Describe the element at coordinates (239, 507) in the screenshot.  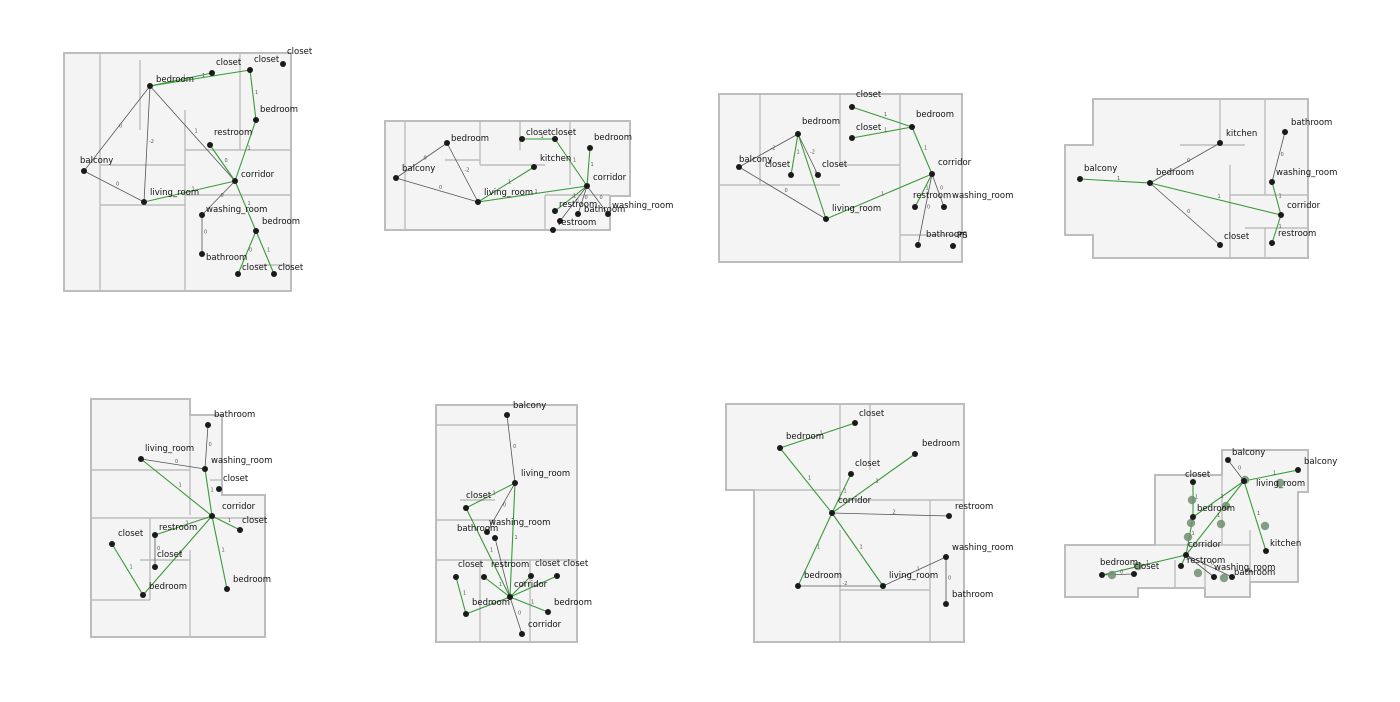
I see `room-label: corridor` at that location.